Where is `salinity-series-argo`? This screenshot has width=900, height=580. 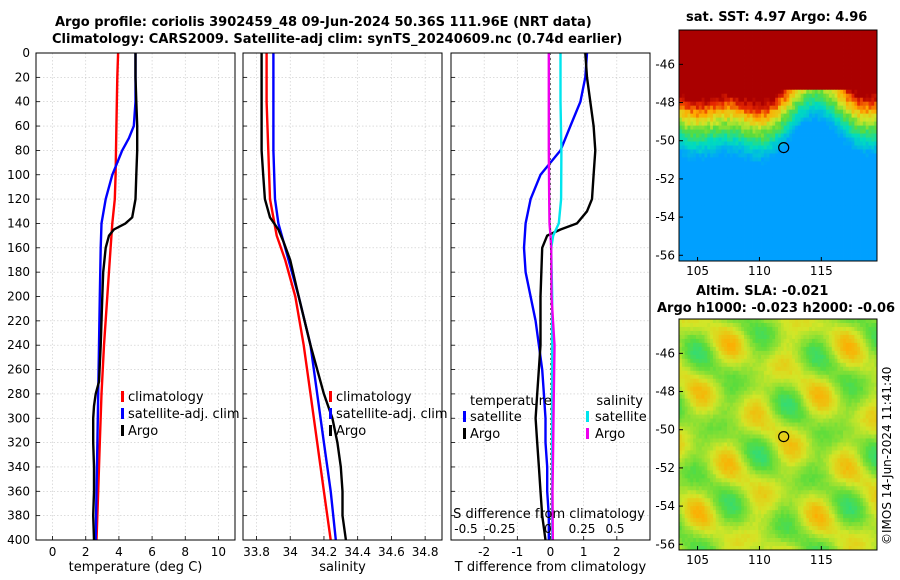 salinity-series-argo is located at coordinates (304, 297).